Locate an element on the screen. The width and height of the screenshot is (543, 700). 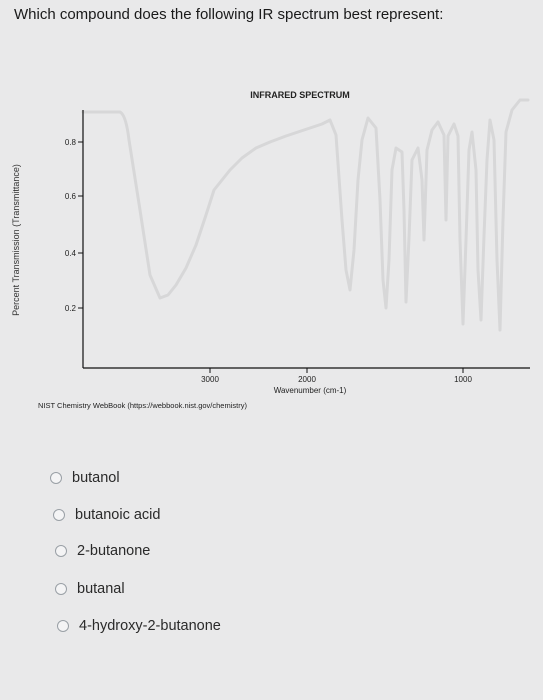
option-label: butanoic acid is located at coordinates (118, 515).